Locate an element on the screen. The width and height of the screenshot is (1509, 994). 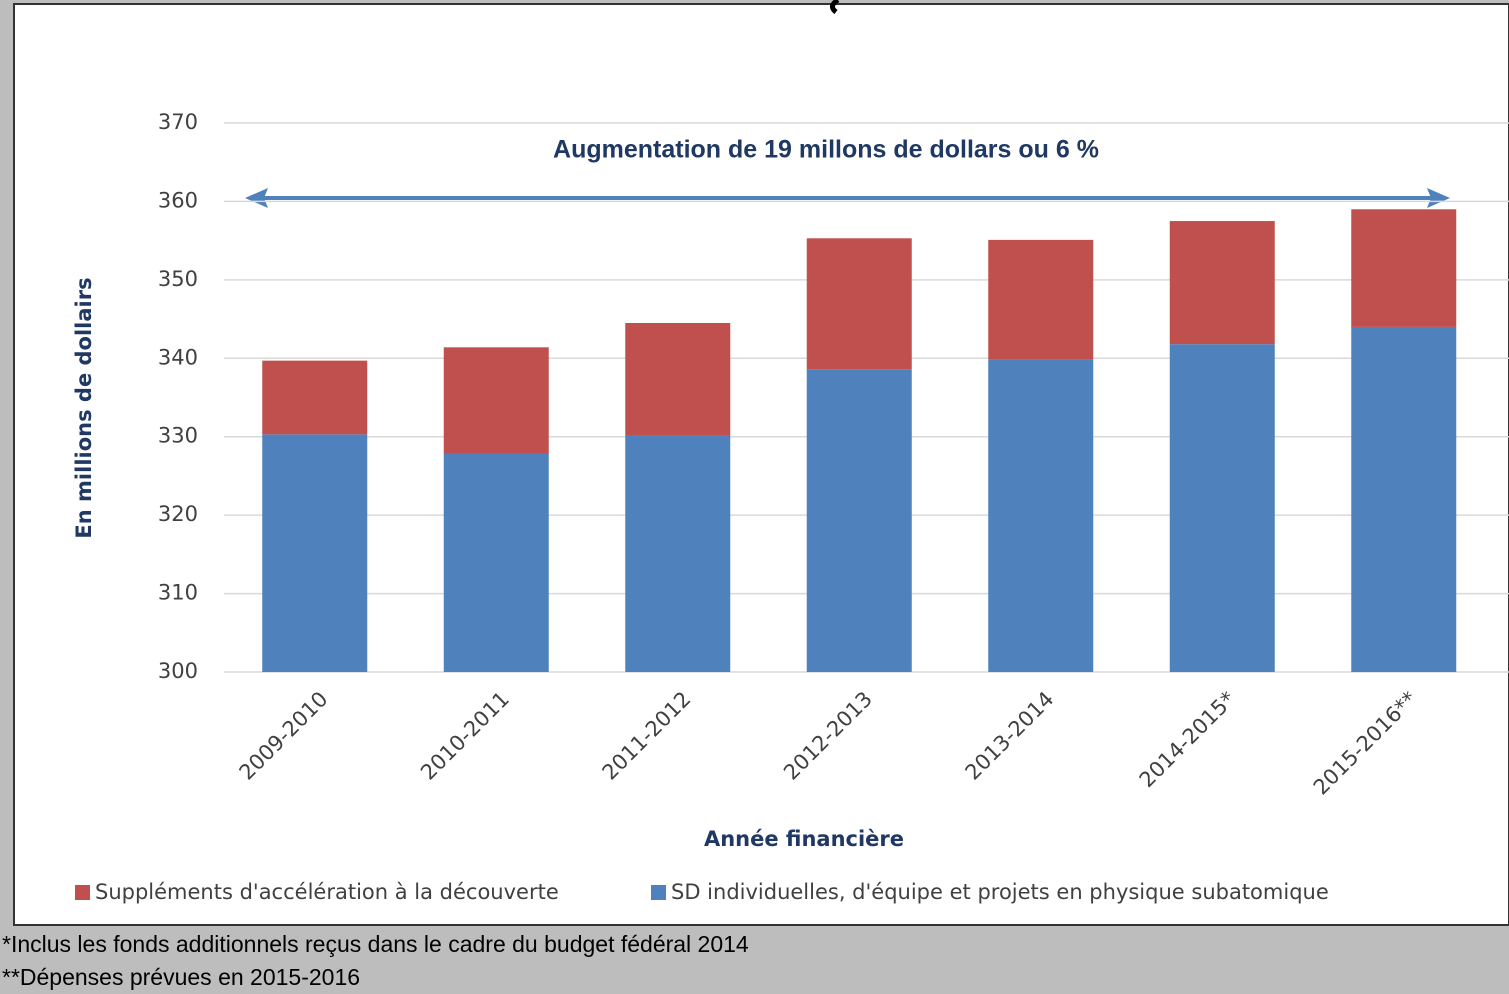
y-axis-title: En millions de dollairs is located at coordinates (84, 407).